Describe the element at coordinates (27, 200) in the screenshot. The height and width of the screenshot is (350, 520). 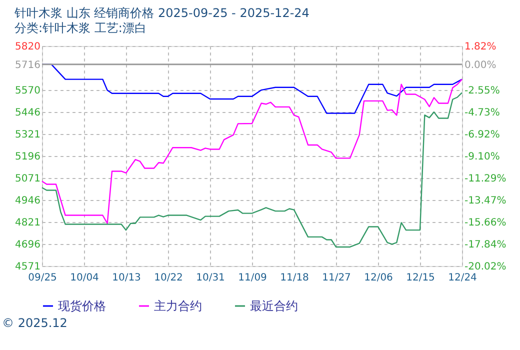
I see `y-tick-label: 4946` at that location.